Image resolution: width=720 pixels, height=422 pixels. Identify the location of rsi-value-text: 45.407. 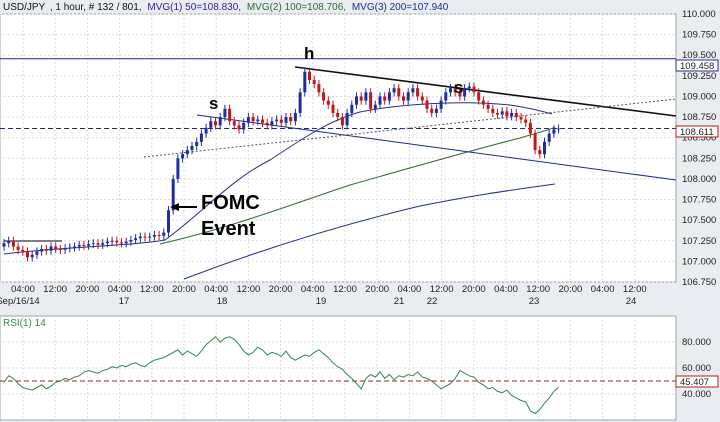
(694, 382).